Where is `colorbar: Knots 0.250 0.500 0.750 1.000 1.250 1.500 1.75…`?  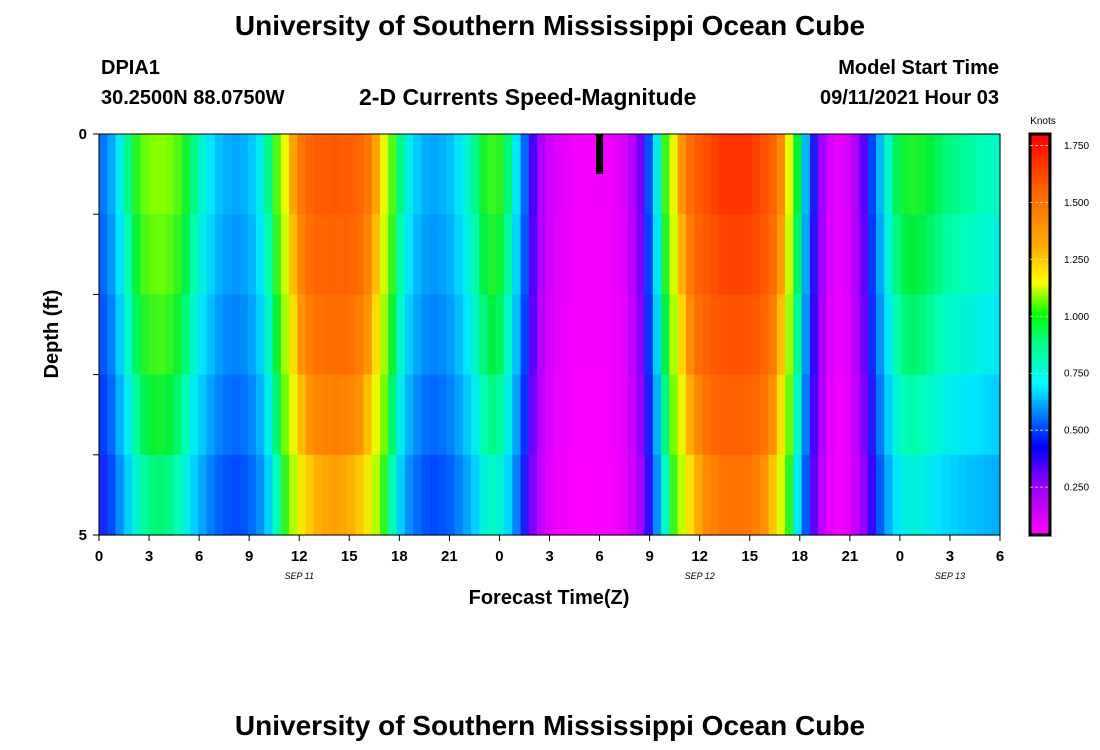 colorbar: Knots 0.250 0.500 0.750 1.000 1.250 1.500 1.75… is located at coordinates (1058, 326).